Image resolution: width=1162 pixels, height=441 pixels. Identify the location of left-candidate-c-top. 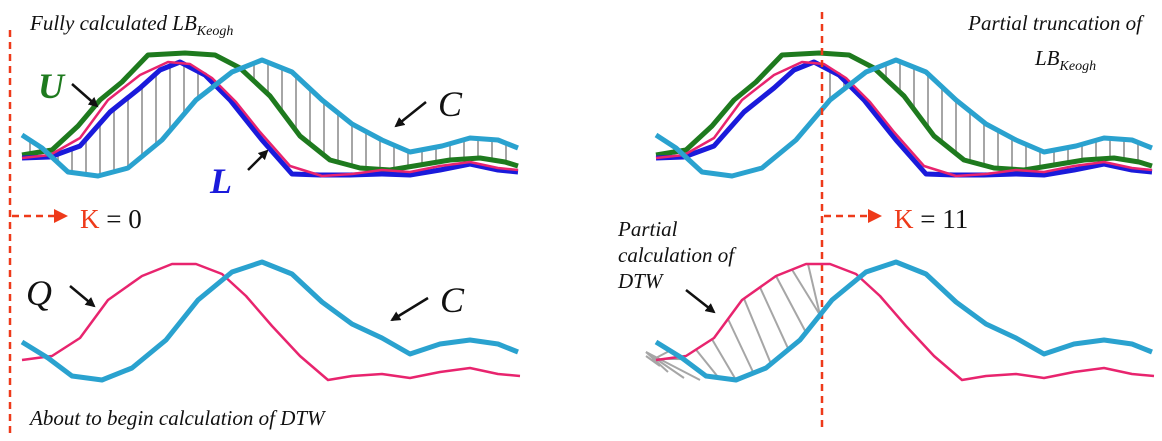
(269, 118).